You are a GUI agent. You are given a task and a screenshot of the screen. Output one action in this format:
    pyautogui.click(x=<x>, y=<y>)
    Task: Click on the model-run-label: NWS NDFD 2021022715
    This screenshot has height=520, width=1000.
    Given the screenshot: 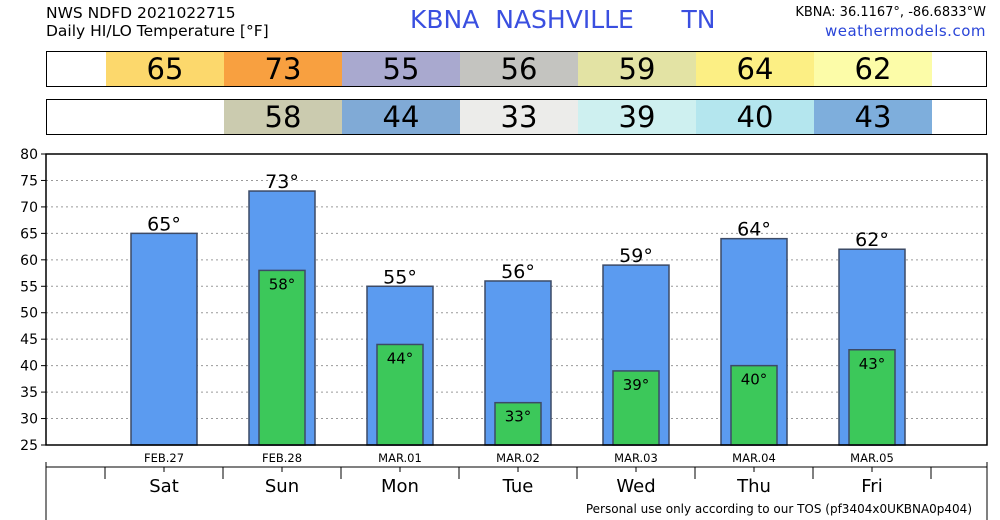 What is the action you would take?
    pyautogui.click(x=141, y=13)
    